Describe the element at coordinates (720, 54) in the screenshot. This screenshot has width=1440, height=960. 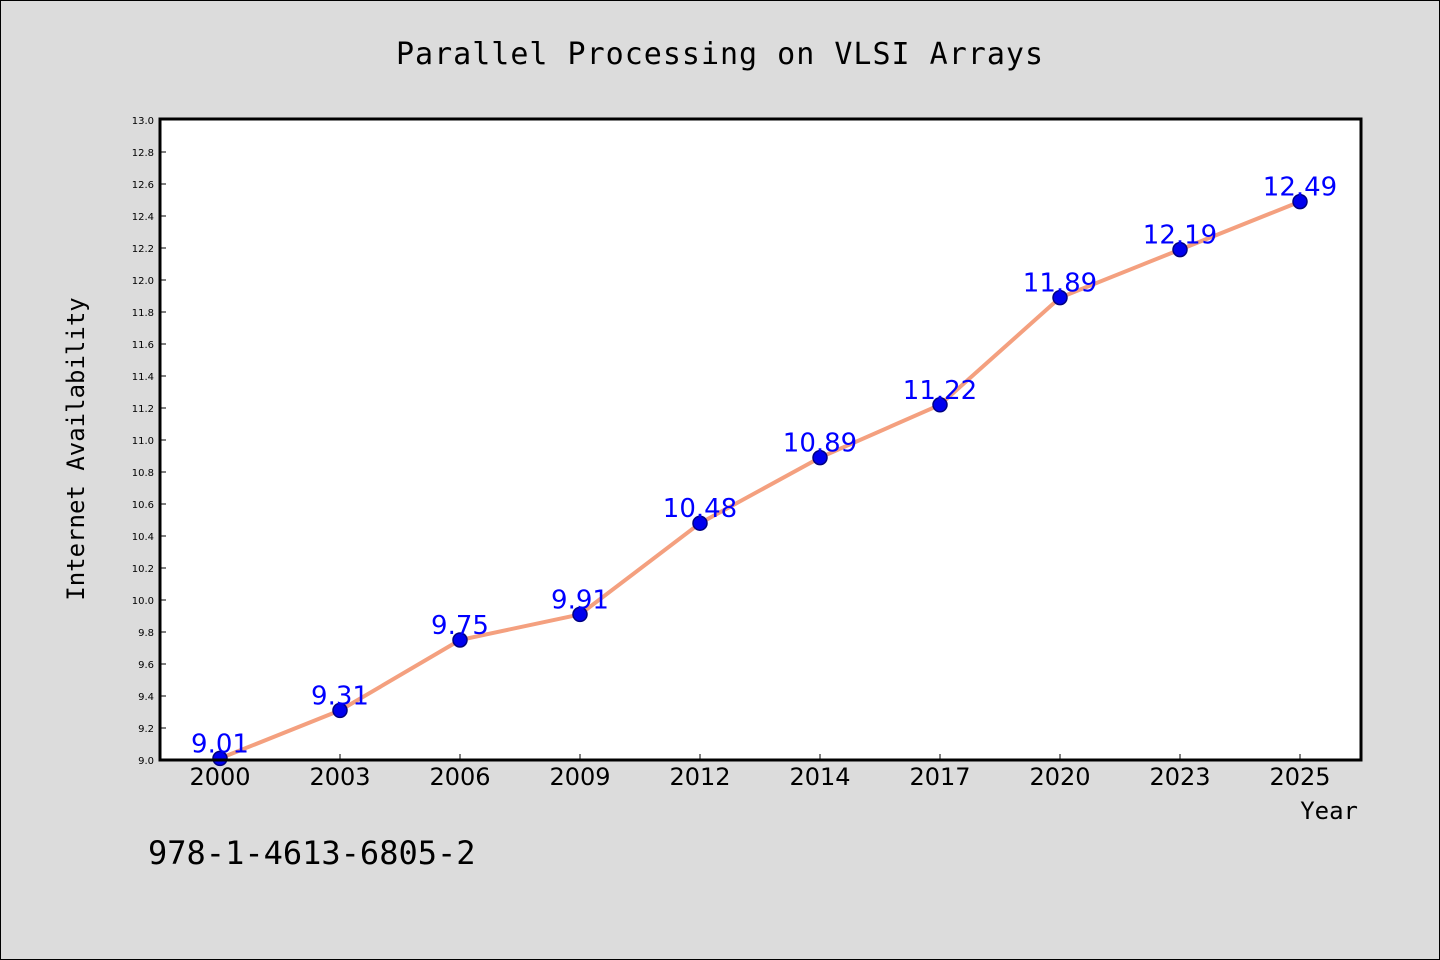
I see `chart-title: Parallel Processing on VLSI Arrays` at that location.